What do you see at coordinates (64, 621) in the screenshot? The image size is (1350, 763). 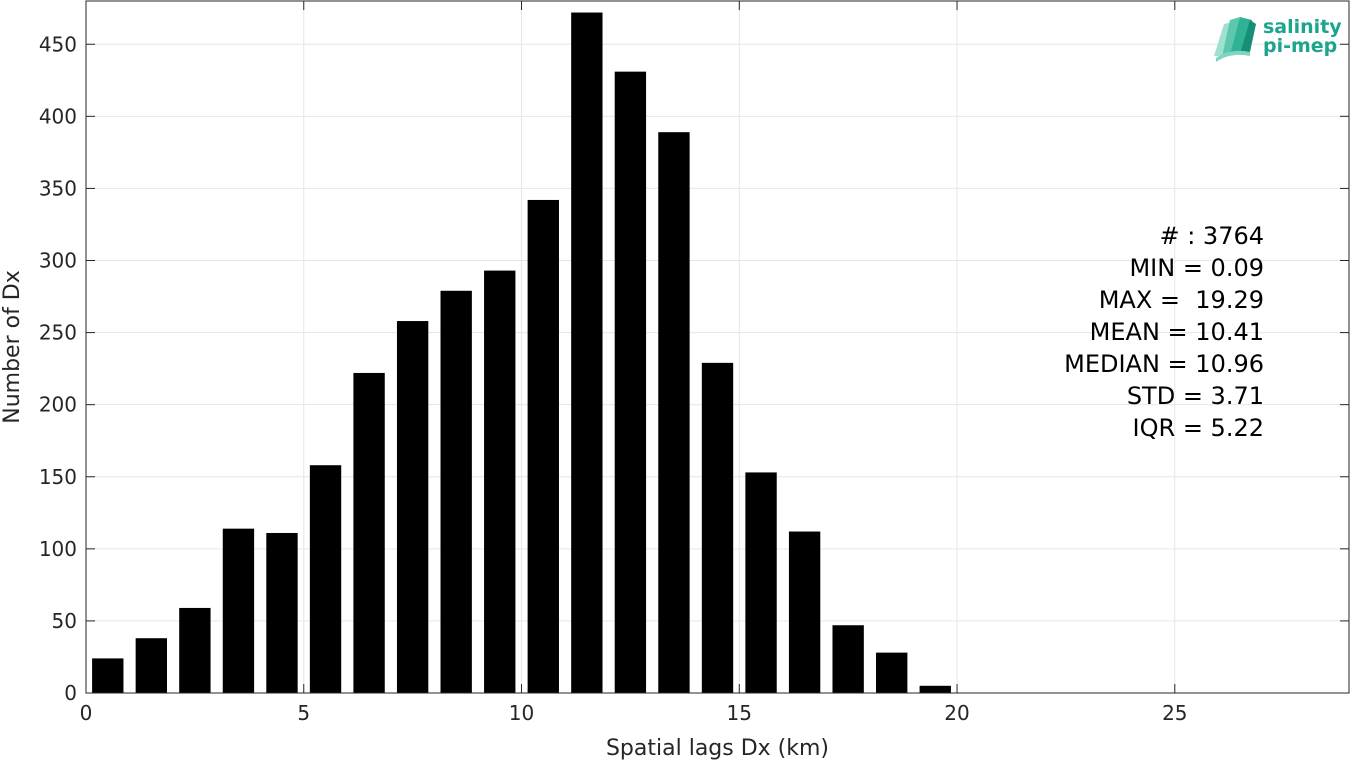 I see `y-tick-label: 50` at bounding box center [64, 621].